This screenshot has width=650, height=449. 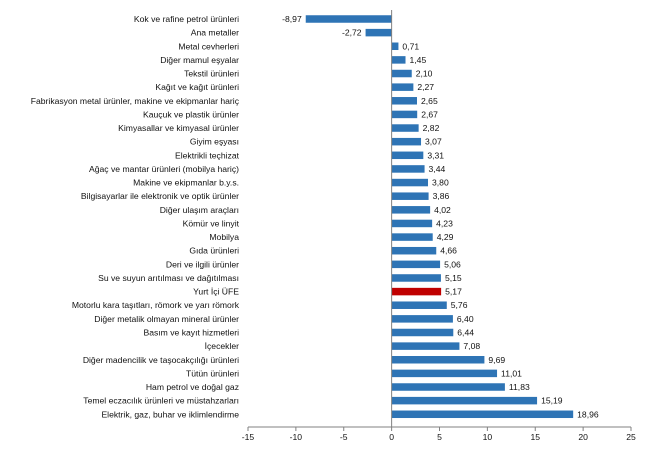 I want to click on category-label-1: Kok ve rafine petrol ürünleri, so click(x=186, y=19).